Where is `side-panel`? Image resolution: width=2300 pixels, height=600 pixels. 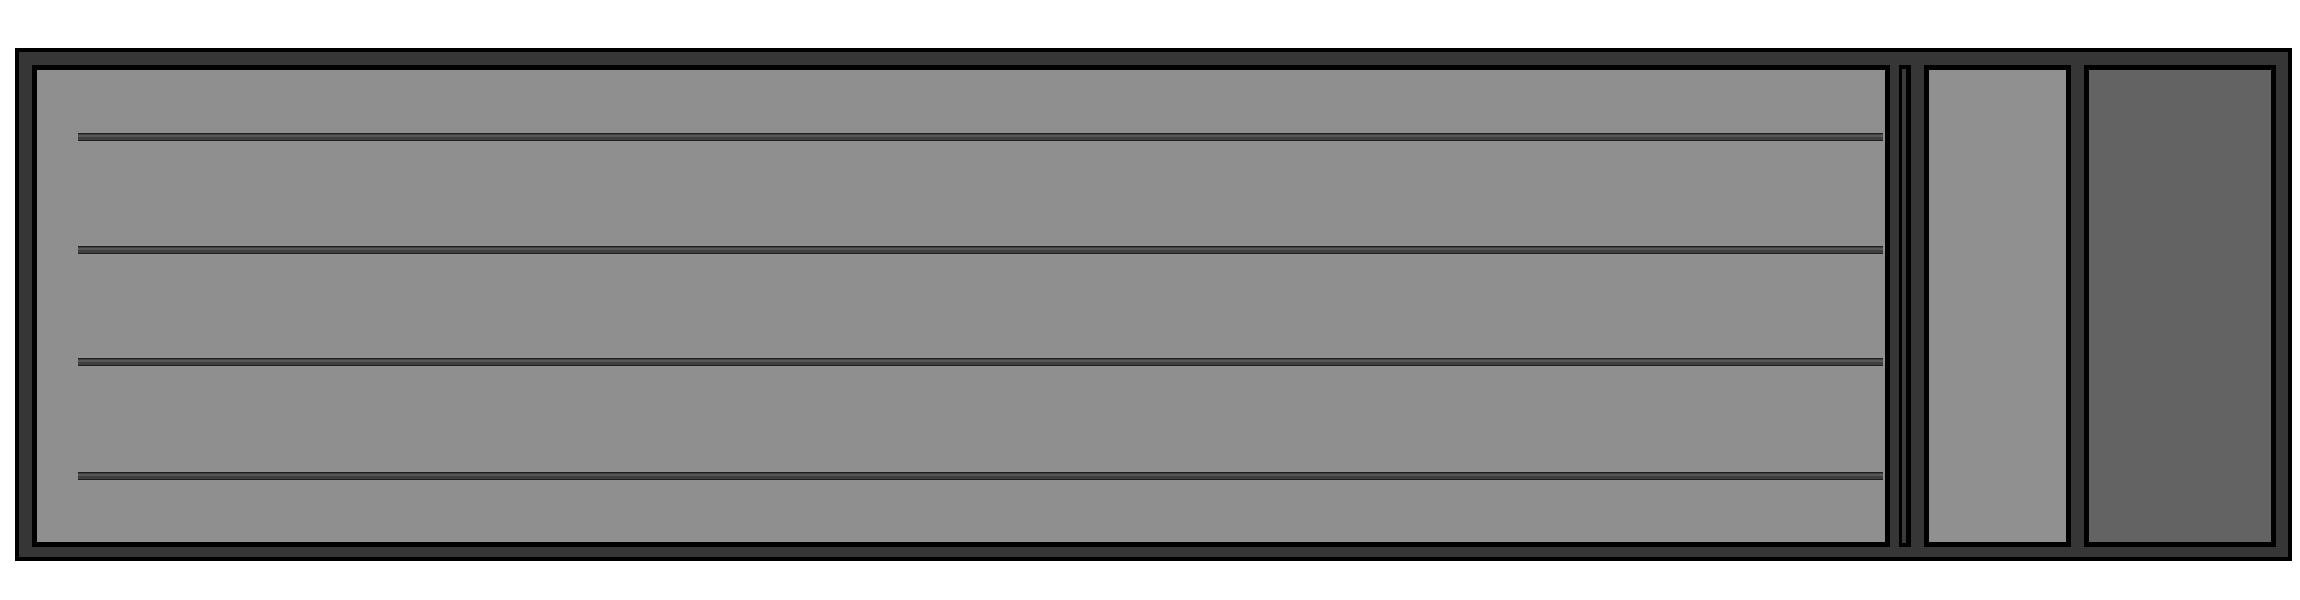
side-panel is located at coordinates (1997, 306).